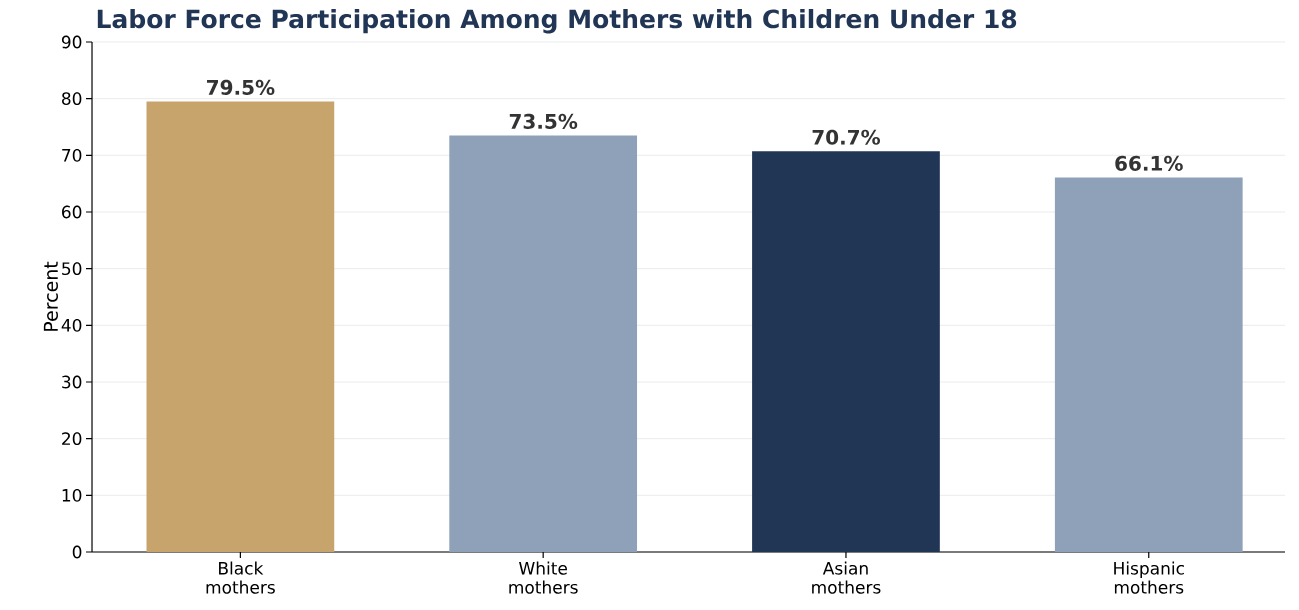 This screenshot has height=610, width=1299. What do you see at coordinates (543, 121) in the screenshot?
I see `data-label: 73.5%` at bounding box center [543, 121].